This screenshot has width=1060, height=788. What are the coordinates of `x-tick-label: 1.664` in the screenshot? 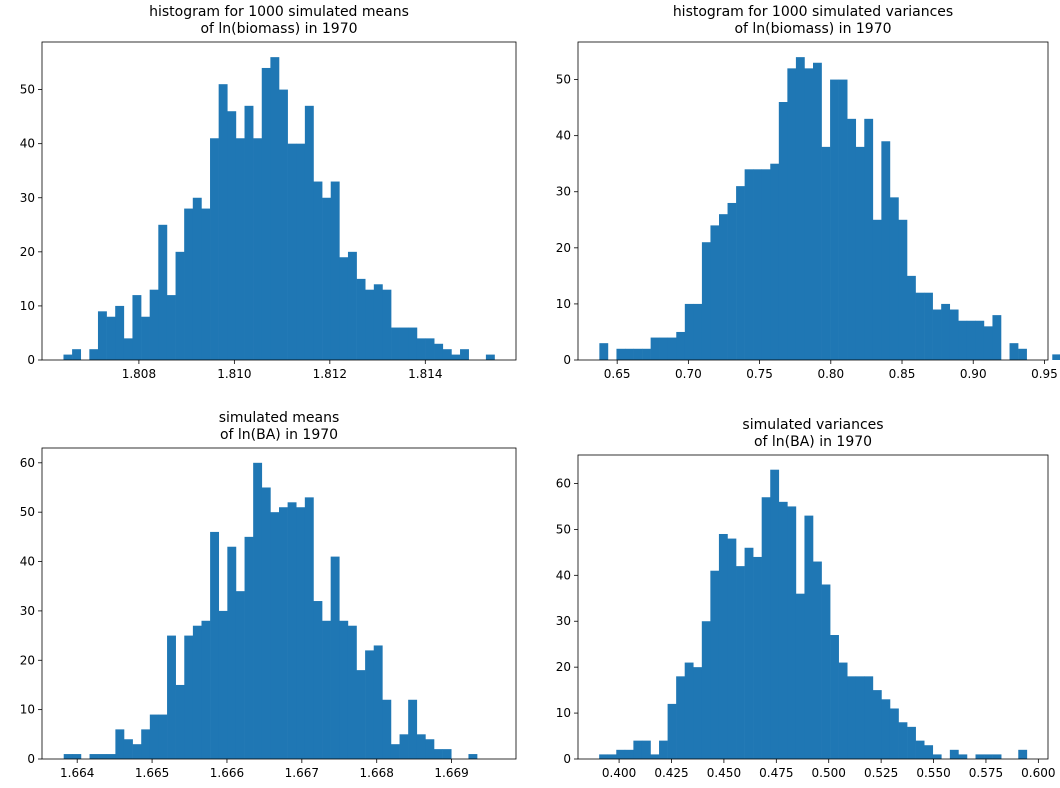 It's located at (77, 773).